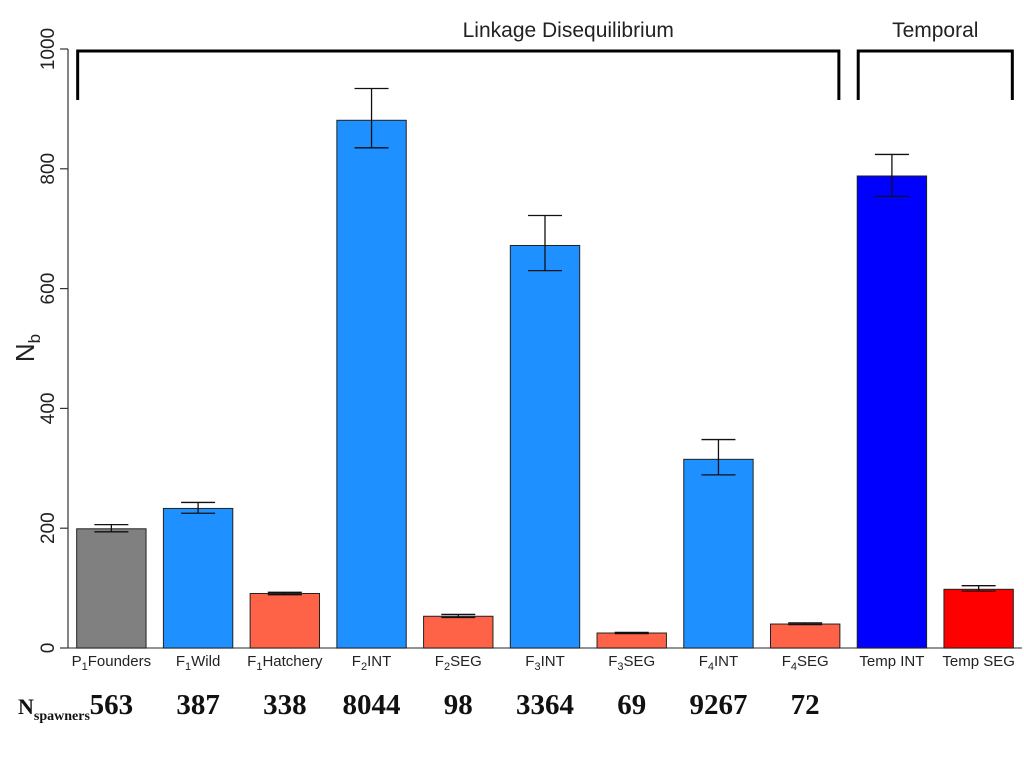 The height and width of the screenshot is (768, 1024). What do you see at coordinates (54, 709) in the screenshot?
I see `n-spawners-label: Nspawners` at bounding box center [54, 709].